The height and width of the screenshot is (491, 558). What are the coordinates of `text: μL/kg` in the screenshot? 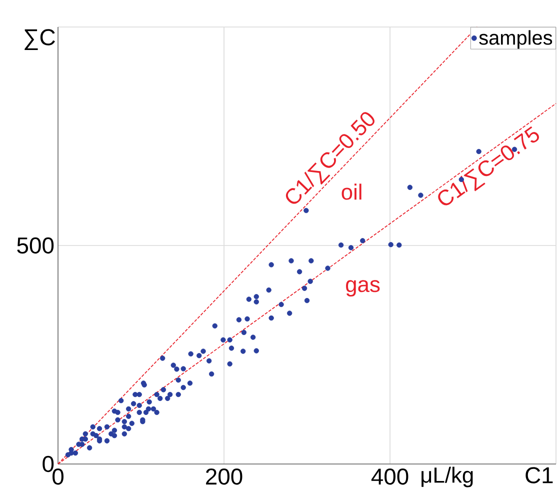 It's located at (447, 477).